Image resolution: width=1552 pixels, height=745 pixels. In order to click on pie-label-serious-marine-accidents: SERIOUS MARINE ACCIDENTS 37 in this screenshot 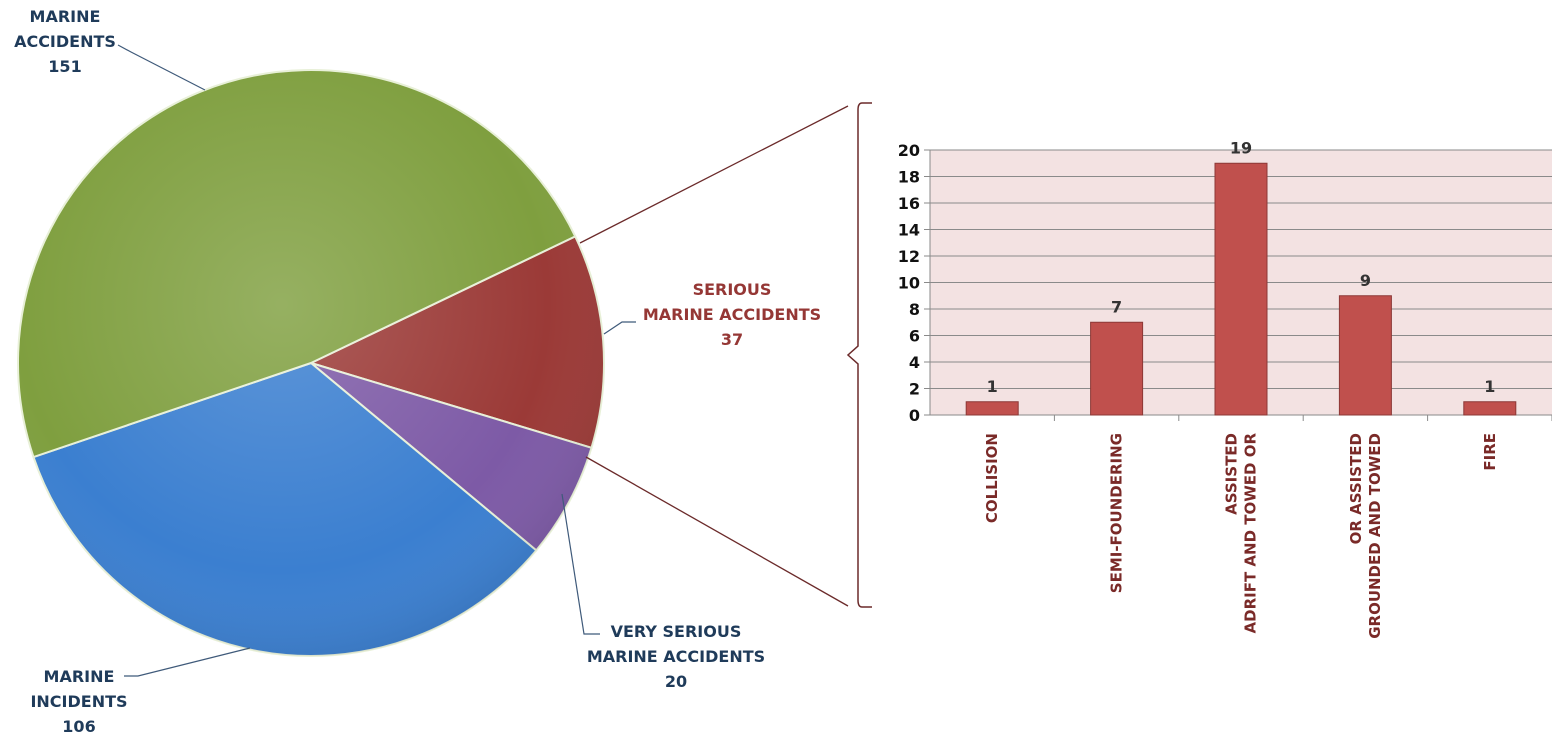, I will do `click(732, 314)`.